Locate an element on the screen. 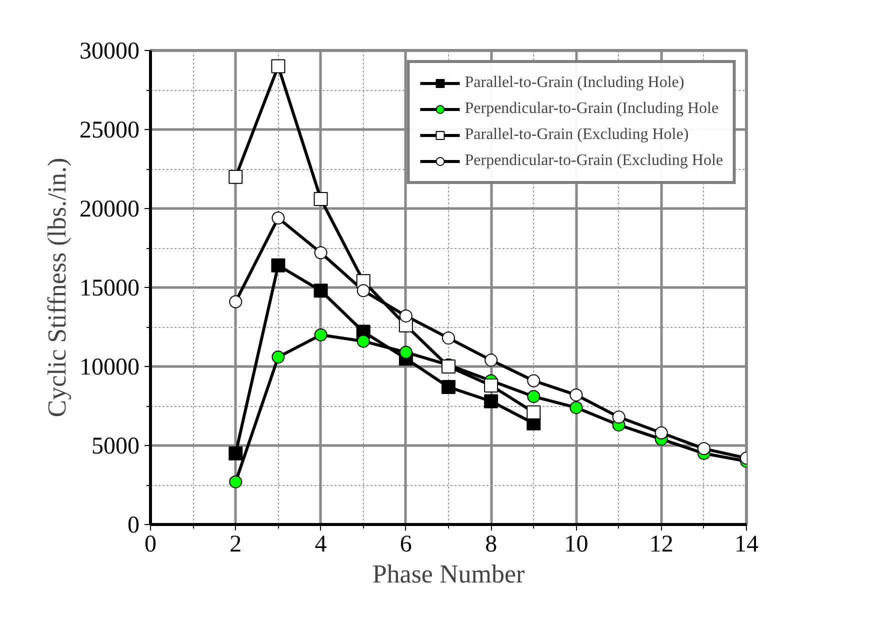  x-tick-label: 14 is located at coordinates (746, 545).